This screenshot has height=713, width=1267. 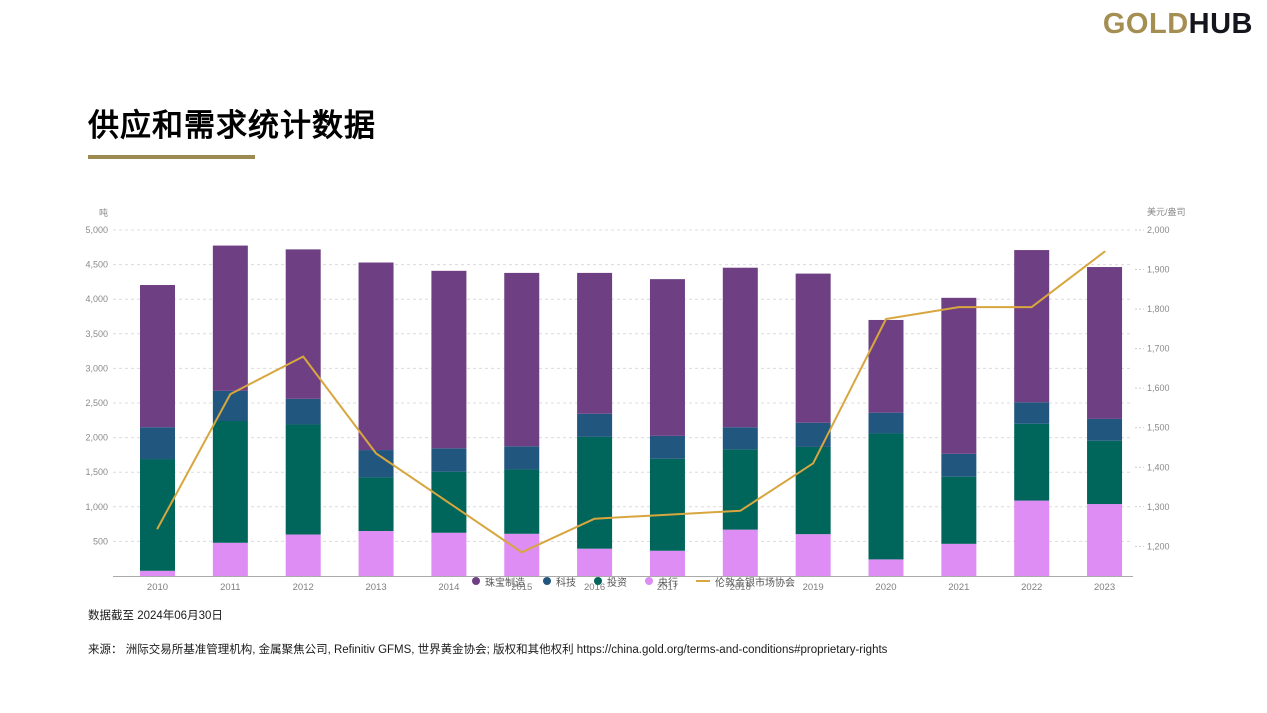 What do you see at coordinates (740, 347) in the screenshot?
I see `bar-segment-jewellery-2018` at bounding box center [740, 347].